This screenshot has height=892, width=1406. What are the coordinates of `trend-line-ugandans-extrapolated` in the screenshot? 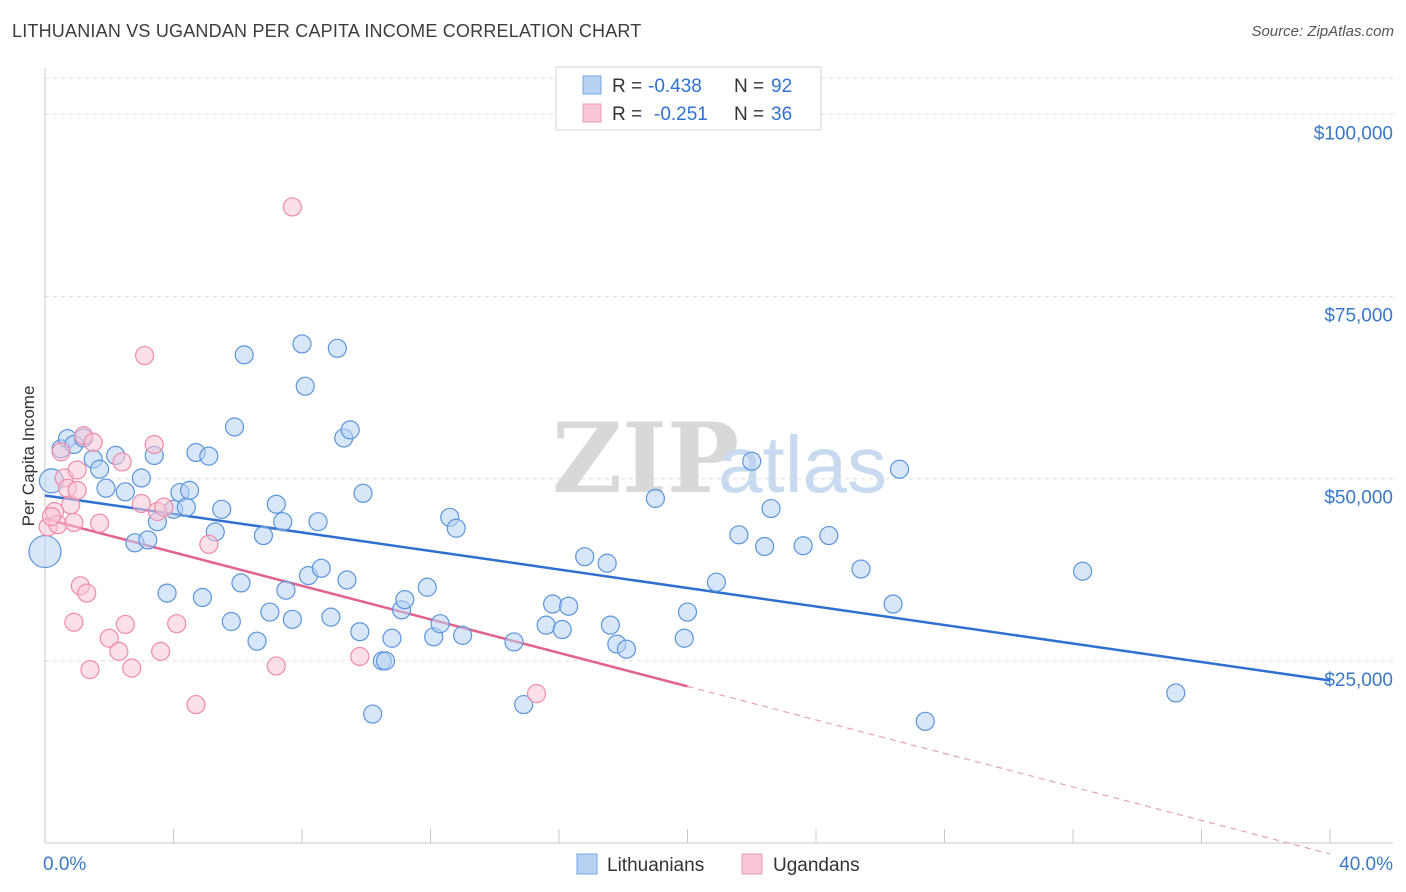 It's located at (1009, 770).